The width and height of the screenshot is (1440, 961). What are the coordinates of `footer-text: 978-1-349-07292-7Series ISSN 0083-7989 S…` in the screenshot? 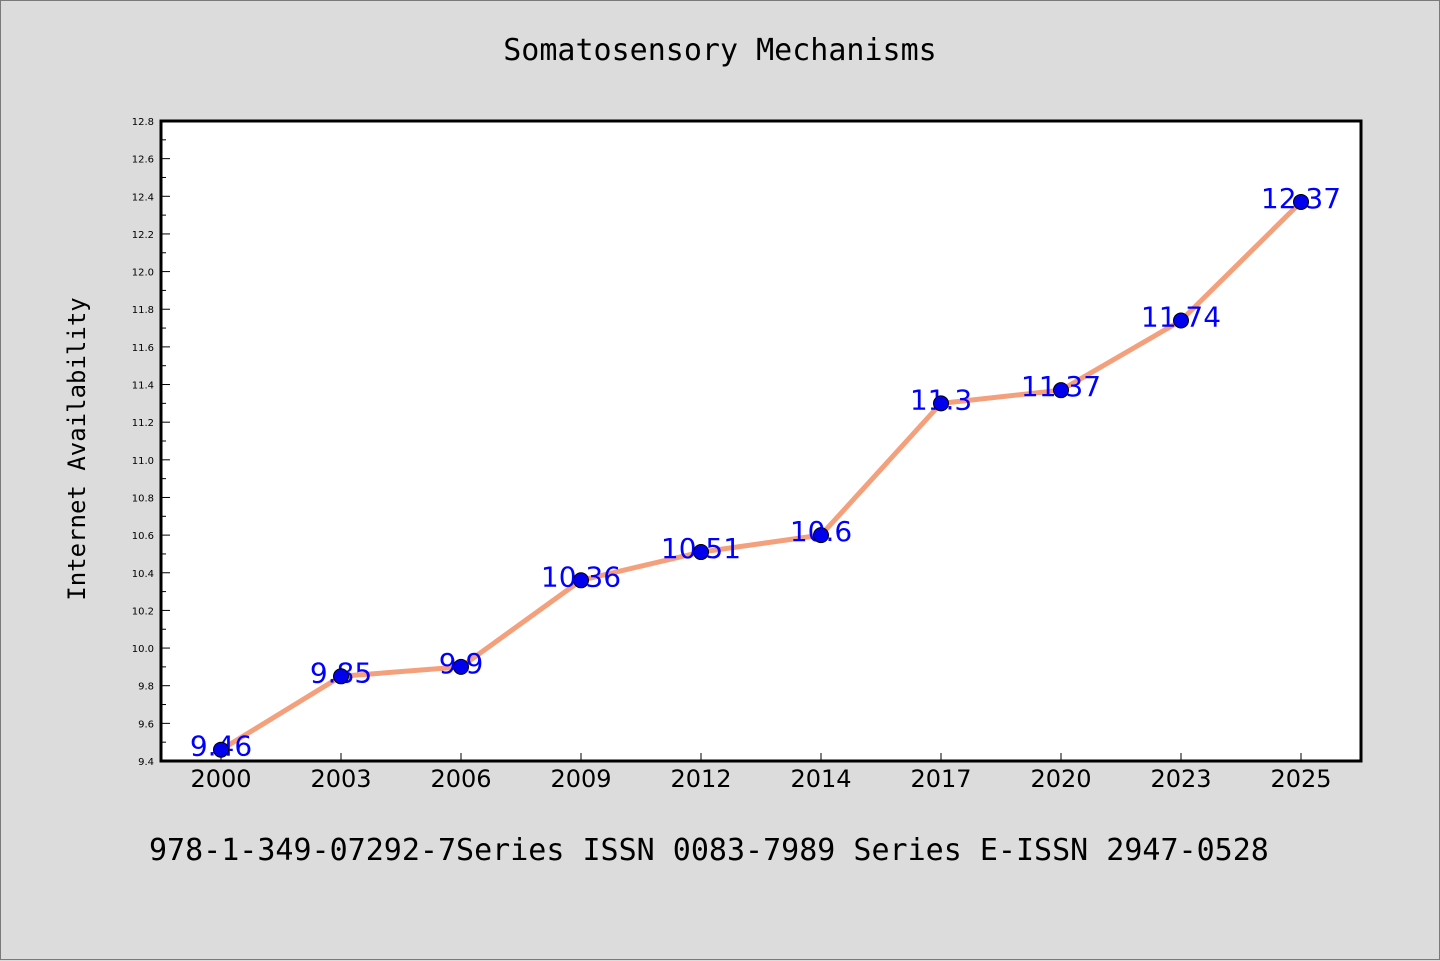 It's located at (709, 850).